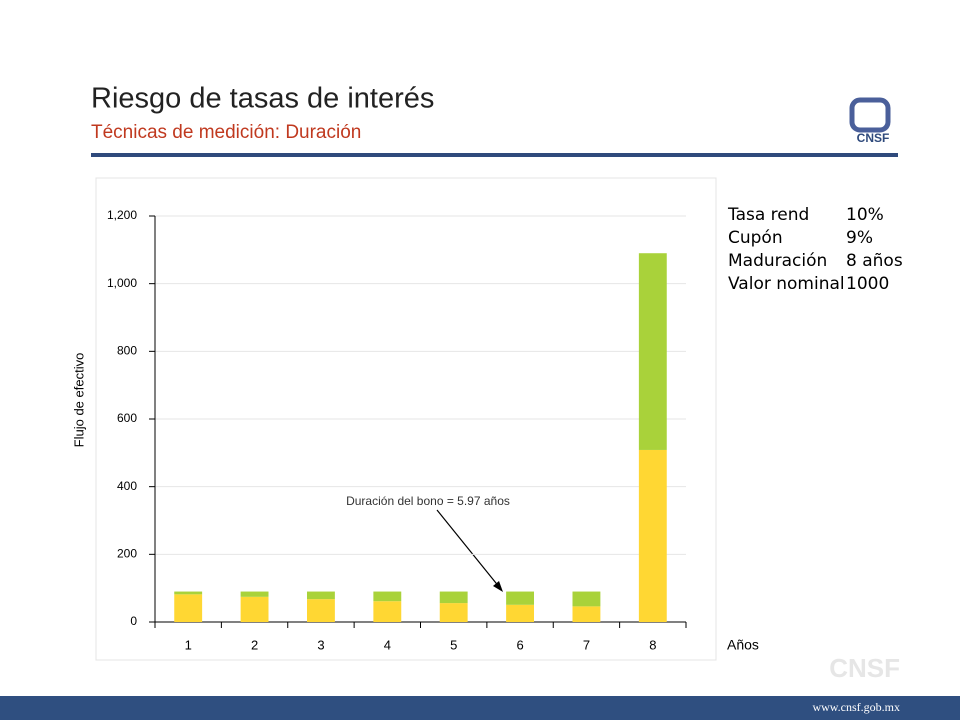  Describe the element at coordinates (777, 261) in the screenshot. I see `info-label: Maduración` at that location.